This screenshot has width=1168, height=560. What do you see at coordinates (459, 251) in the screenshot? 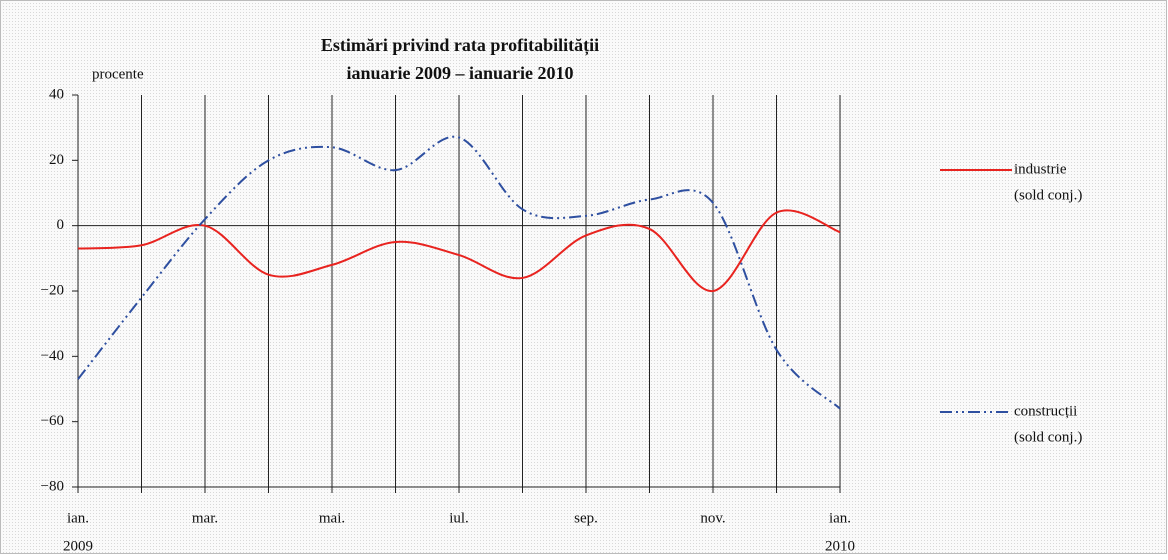
I see `series-line` at bounding box center [459, 251].